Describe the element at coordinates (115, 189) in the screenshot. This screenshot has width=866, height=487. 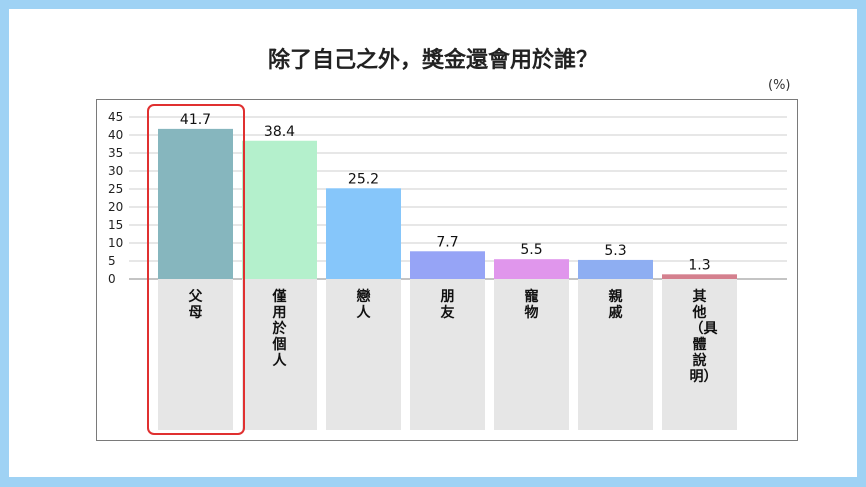
I see `y-tick-label: 25` at that location.